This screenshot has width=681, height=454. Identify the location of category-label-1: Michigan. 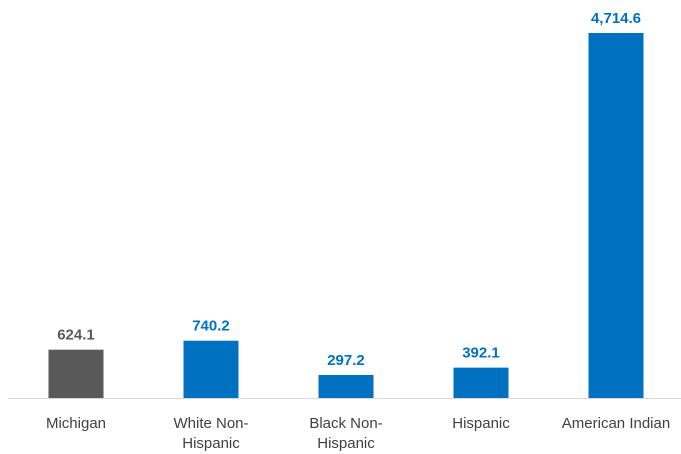
(76, 423).